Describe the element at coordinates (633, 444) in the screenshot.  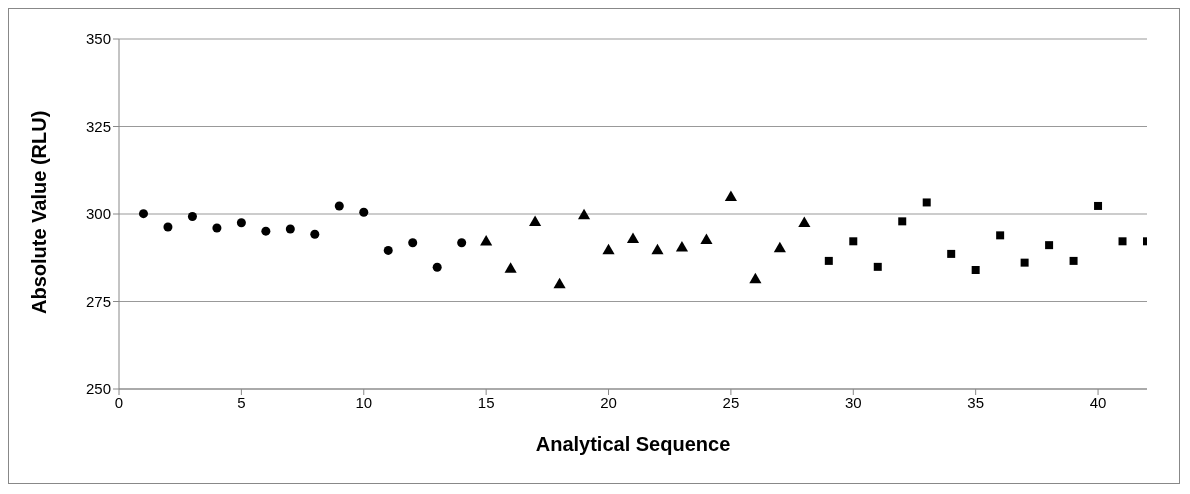
I see `x-axis-title: Analytical Sequence` at that location.